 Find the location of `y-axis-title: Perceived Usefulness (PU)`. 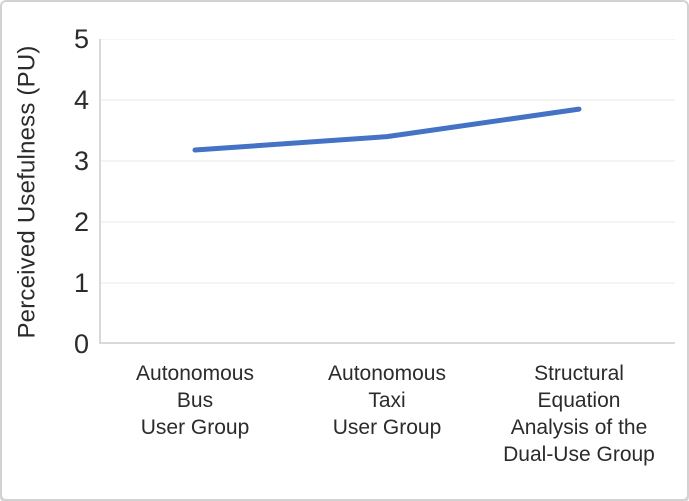

y-axis-title: Perceived Usefulness (PU) is located at coordinates (28, 191).